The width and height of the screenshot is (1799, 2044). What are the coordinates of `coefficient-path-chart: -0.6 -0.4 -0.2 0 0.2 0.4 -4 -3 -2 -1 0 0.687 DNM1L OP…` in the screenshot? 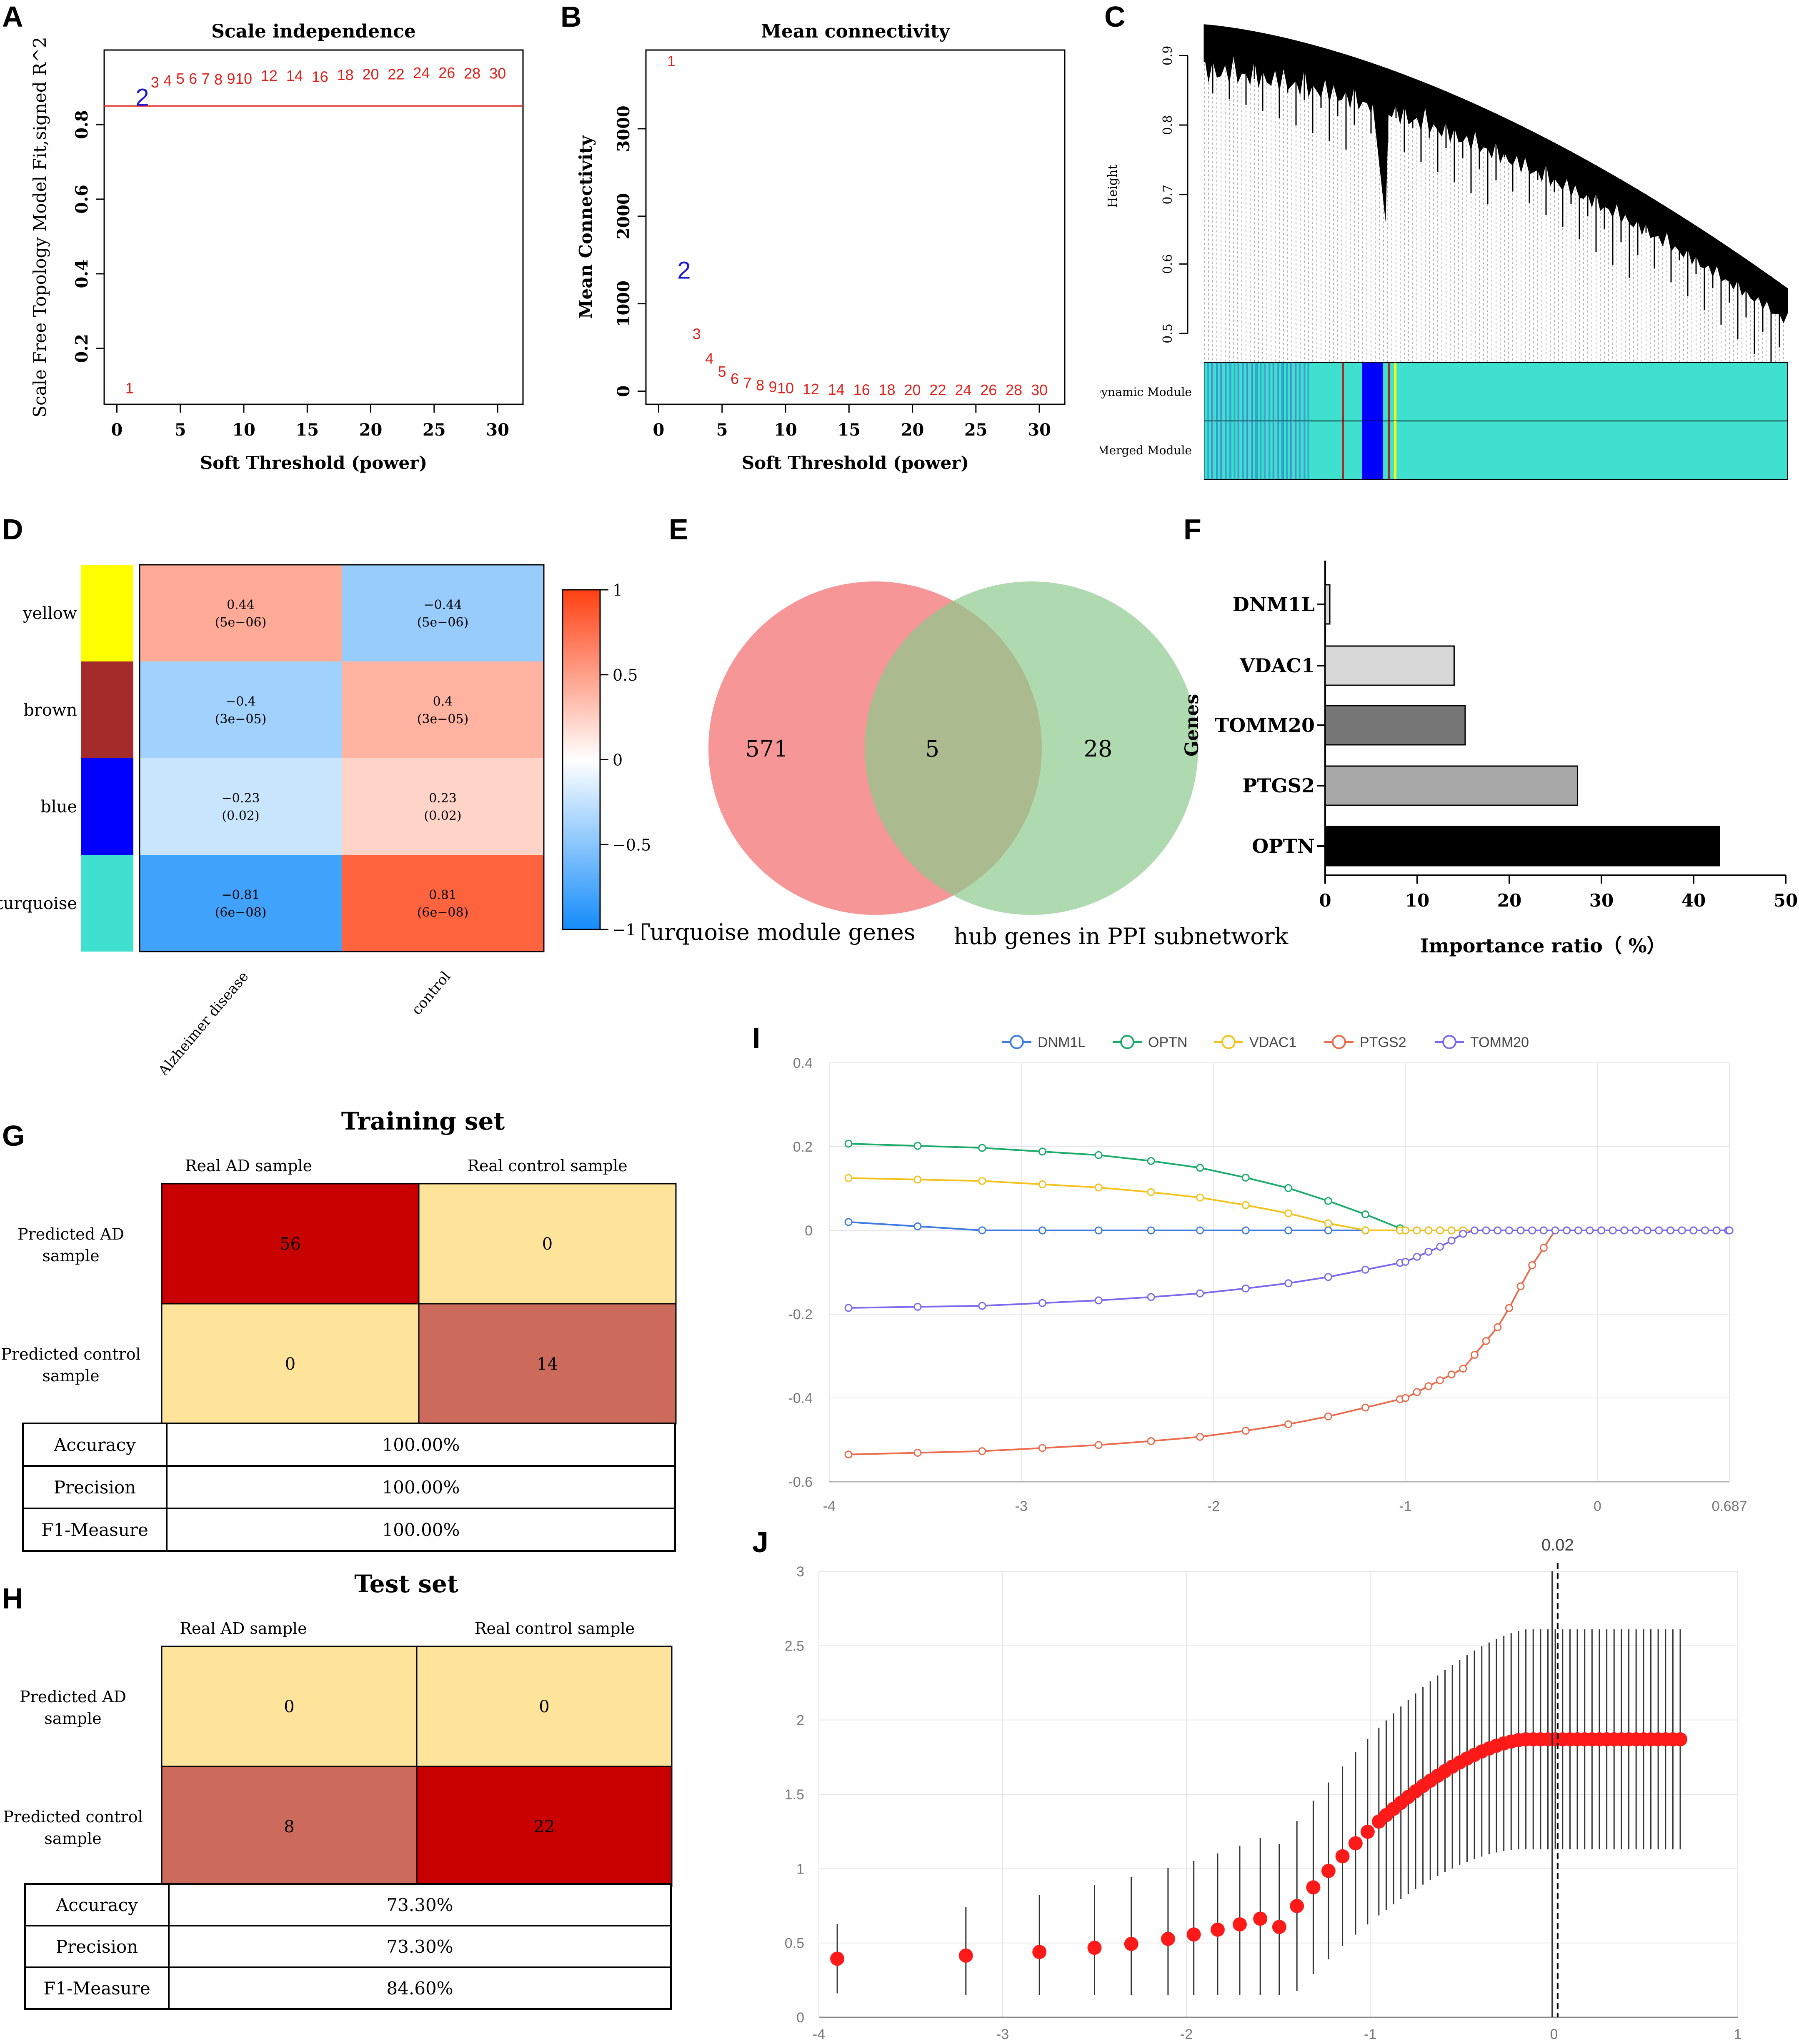 It's located at (1281, 1267).